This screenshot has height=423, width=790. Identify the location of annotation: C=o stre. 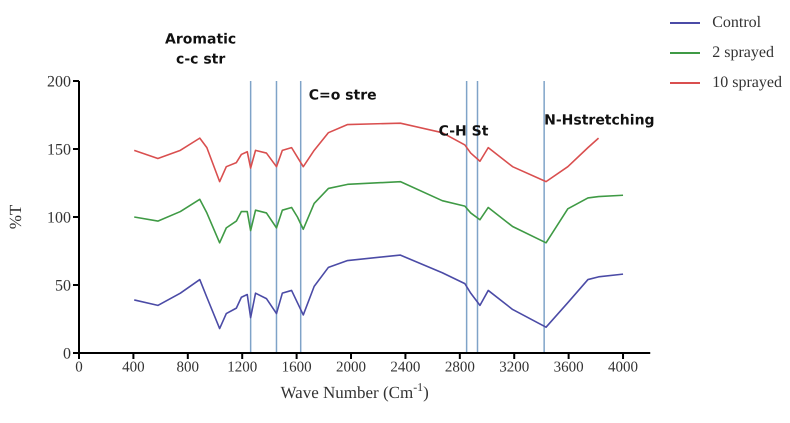
(342, 95).